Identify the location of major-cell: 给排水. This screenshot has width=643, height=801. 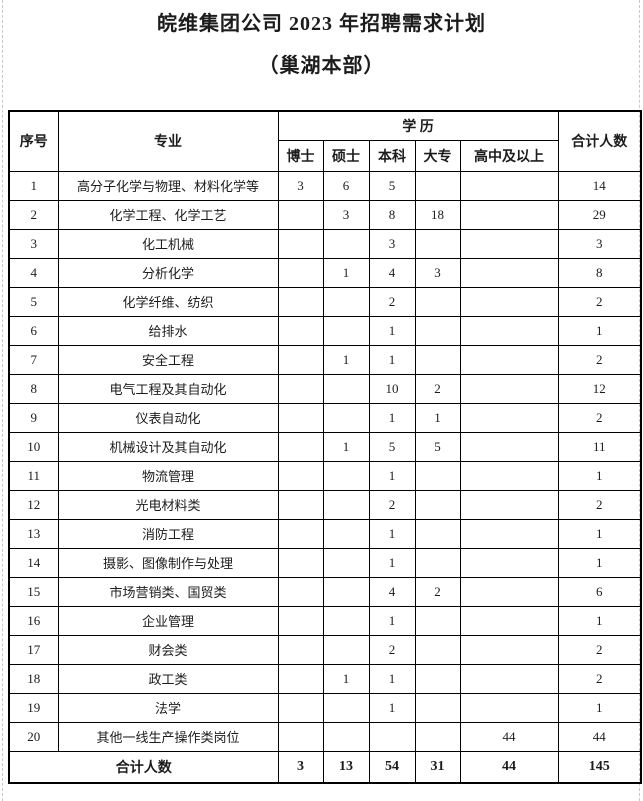
(168, 330).